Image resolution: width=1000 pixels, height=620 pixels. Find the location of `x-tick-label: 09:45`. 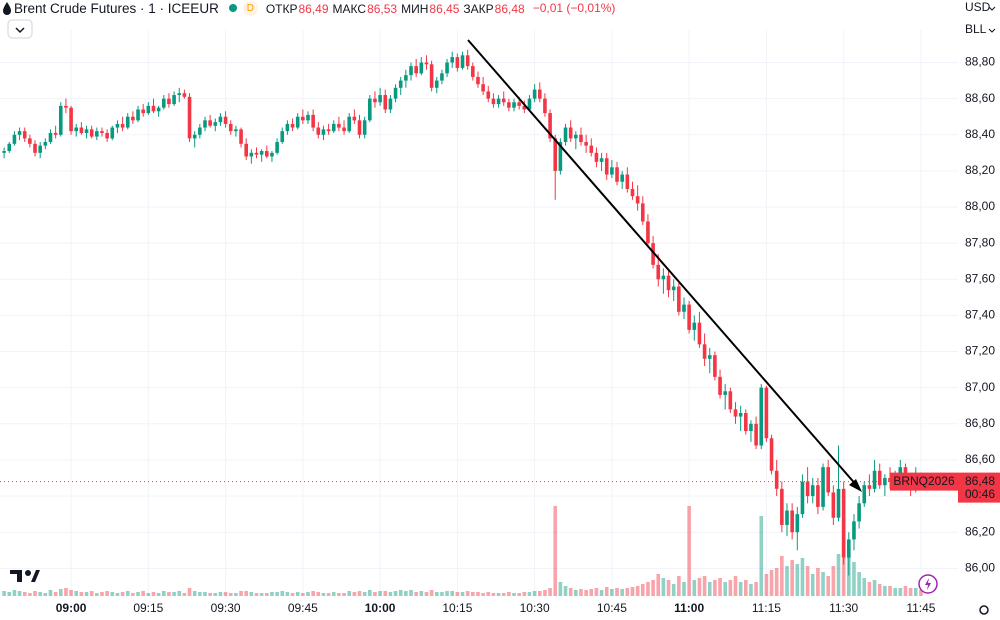

x-tick-label: 09:45 is located at coordinates (303, 608).